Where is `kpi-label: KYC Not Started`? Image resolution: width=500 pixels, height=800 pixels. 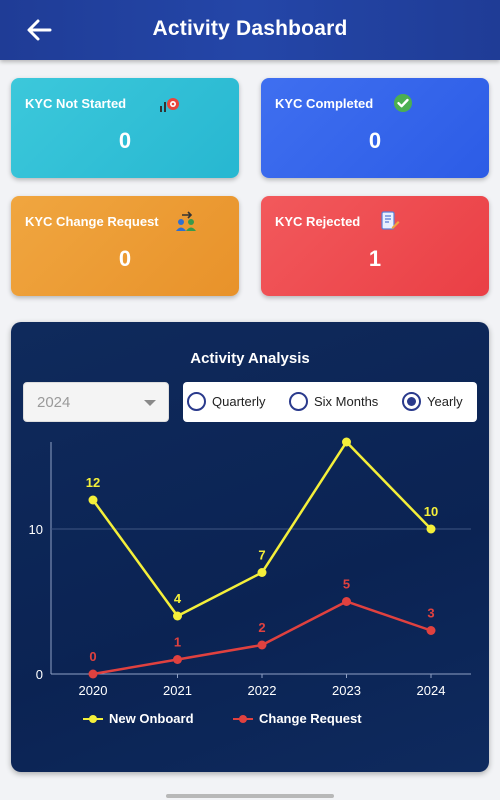
kpi-label: KYC Not Started is located at coordinates (76, 103).